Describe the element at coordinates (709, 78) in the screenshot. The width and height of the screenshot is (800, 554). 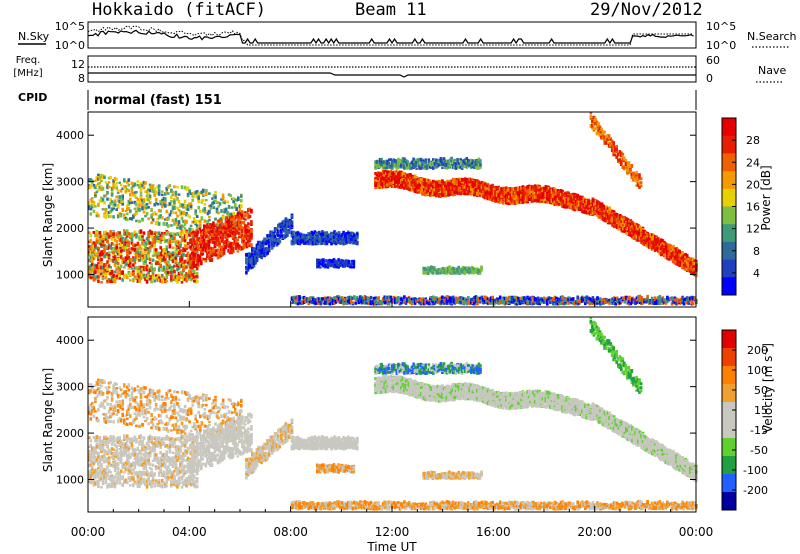
I see `freq-tick-bottom-right: 0` at that location.